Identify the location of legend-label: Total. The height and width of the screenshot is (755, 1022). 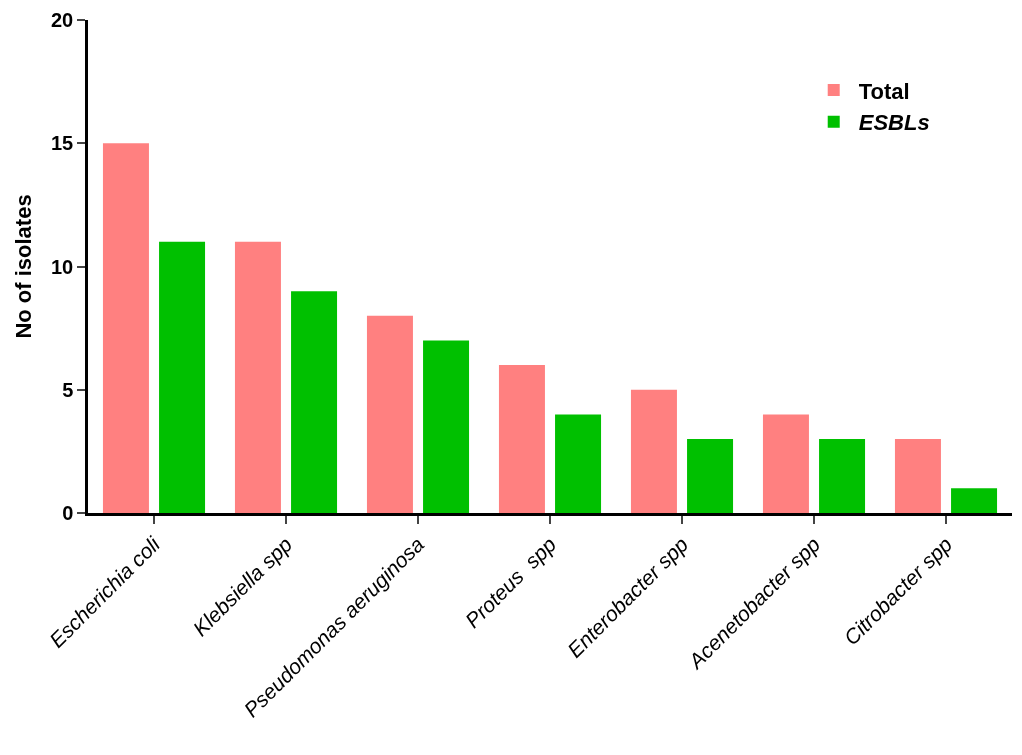
(884, 91).